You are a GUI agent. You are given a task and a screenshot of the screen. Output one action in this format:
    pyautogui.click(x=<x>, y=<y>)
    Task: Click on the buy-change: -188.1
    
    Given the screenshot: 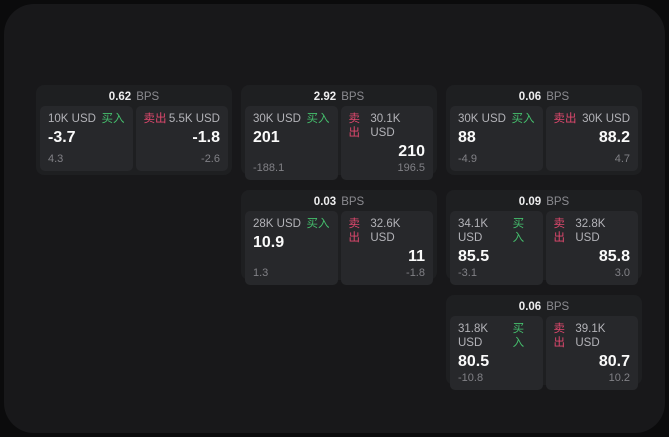 What is the action you would take?
    pyautogui.click(x=269, y=168)
    